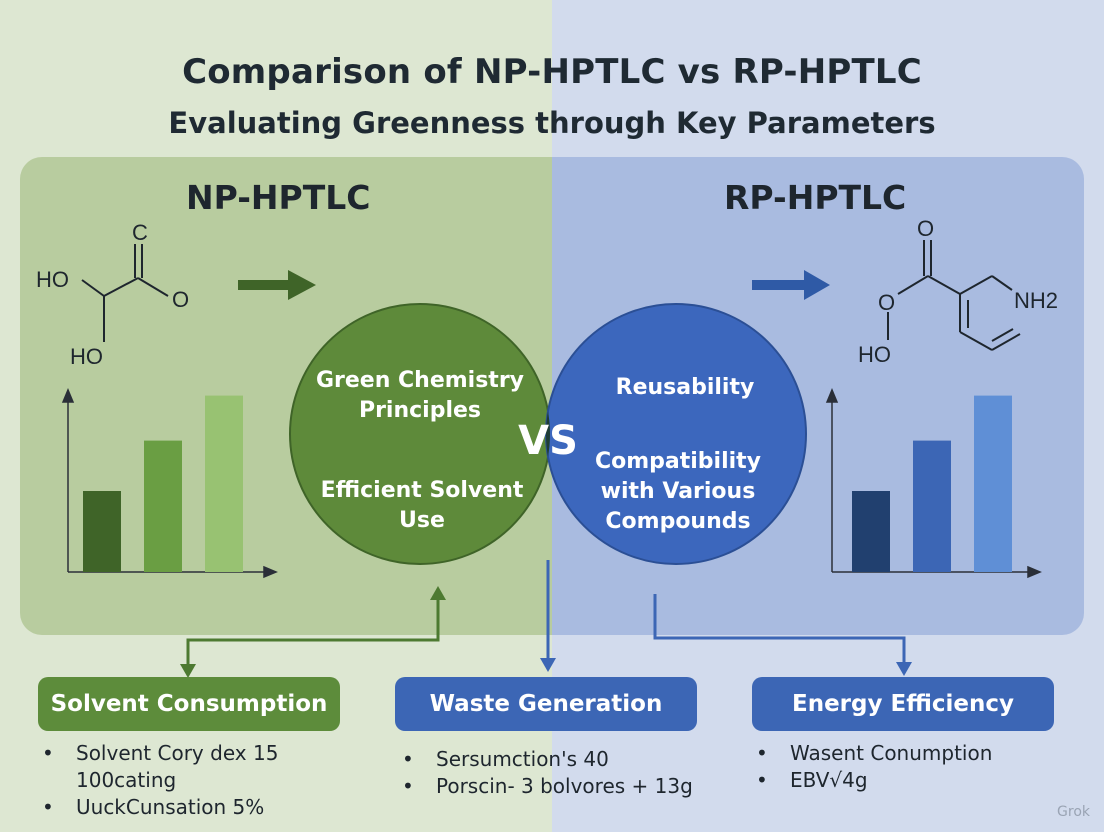 The width and height of the screenshot is (1104, 832). I want to click on venn-left-item-1: Green Chemistry Principles, so click(420, 395).